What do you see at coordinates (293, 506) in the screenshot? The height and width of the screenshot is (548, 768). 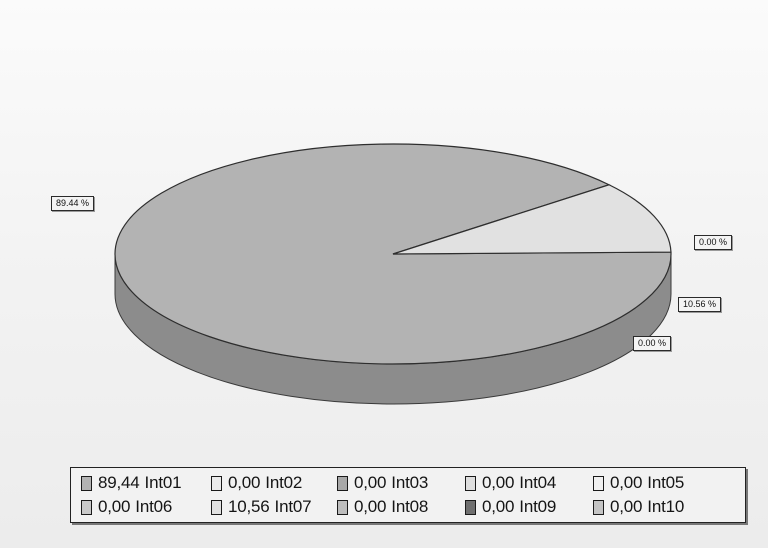 I see `legend-label-int07: Int07` at bounding box center [293, 506].